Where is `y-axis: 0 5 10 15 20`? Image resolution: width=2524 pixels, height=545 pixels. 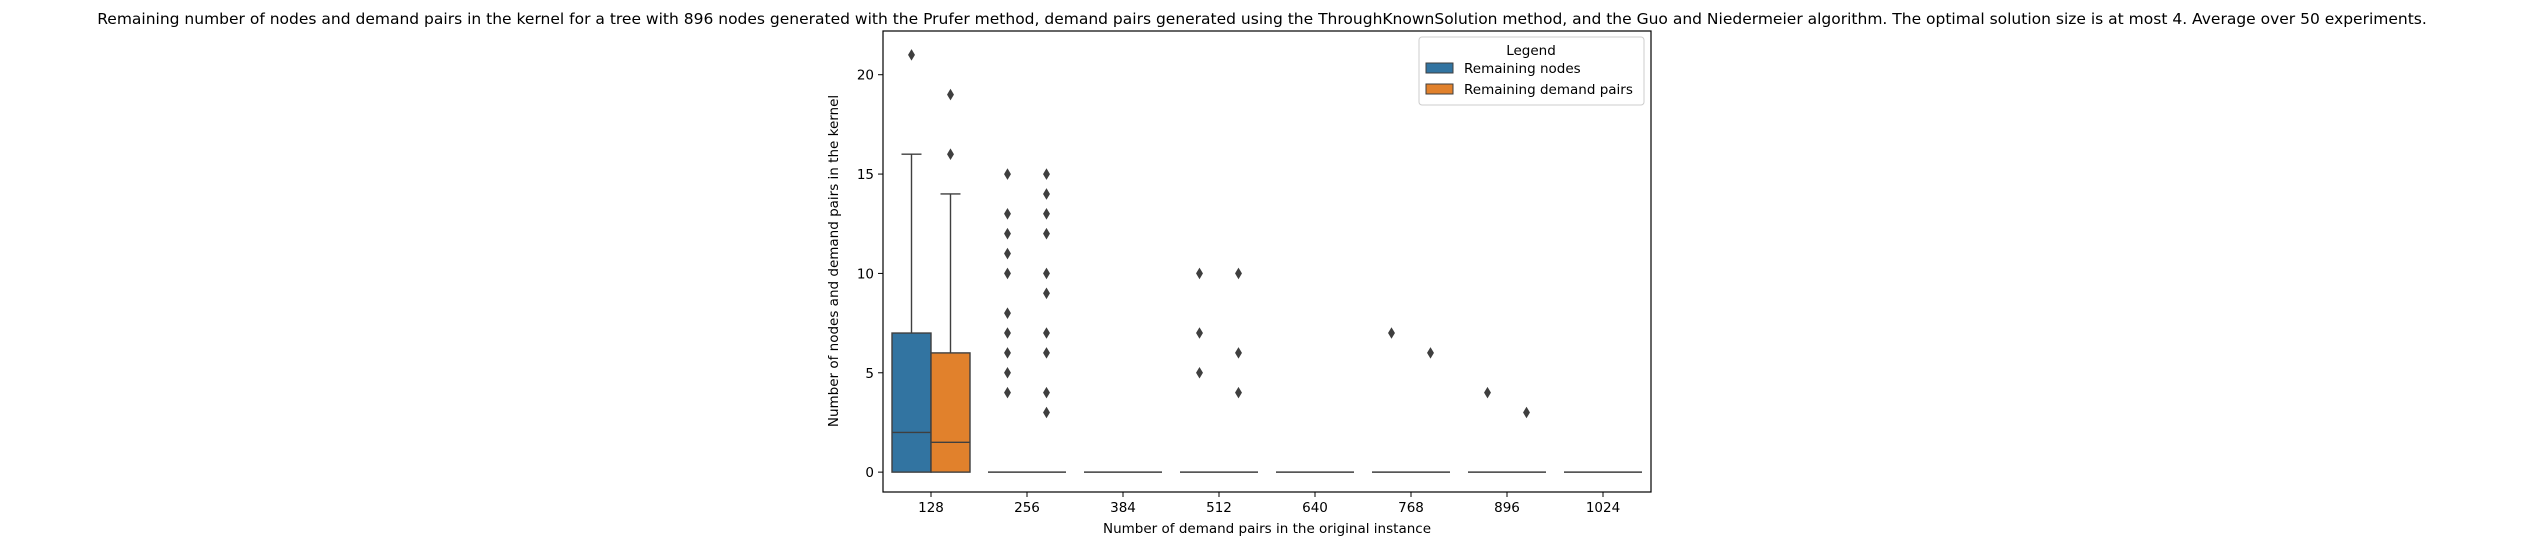
y-axis: 0 5 10 15 20 is located at coordinates (870, 274).